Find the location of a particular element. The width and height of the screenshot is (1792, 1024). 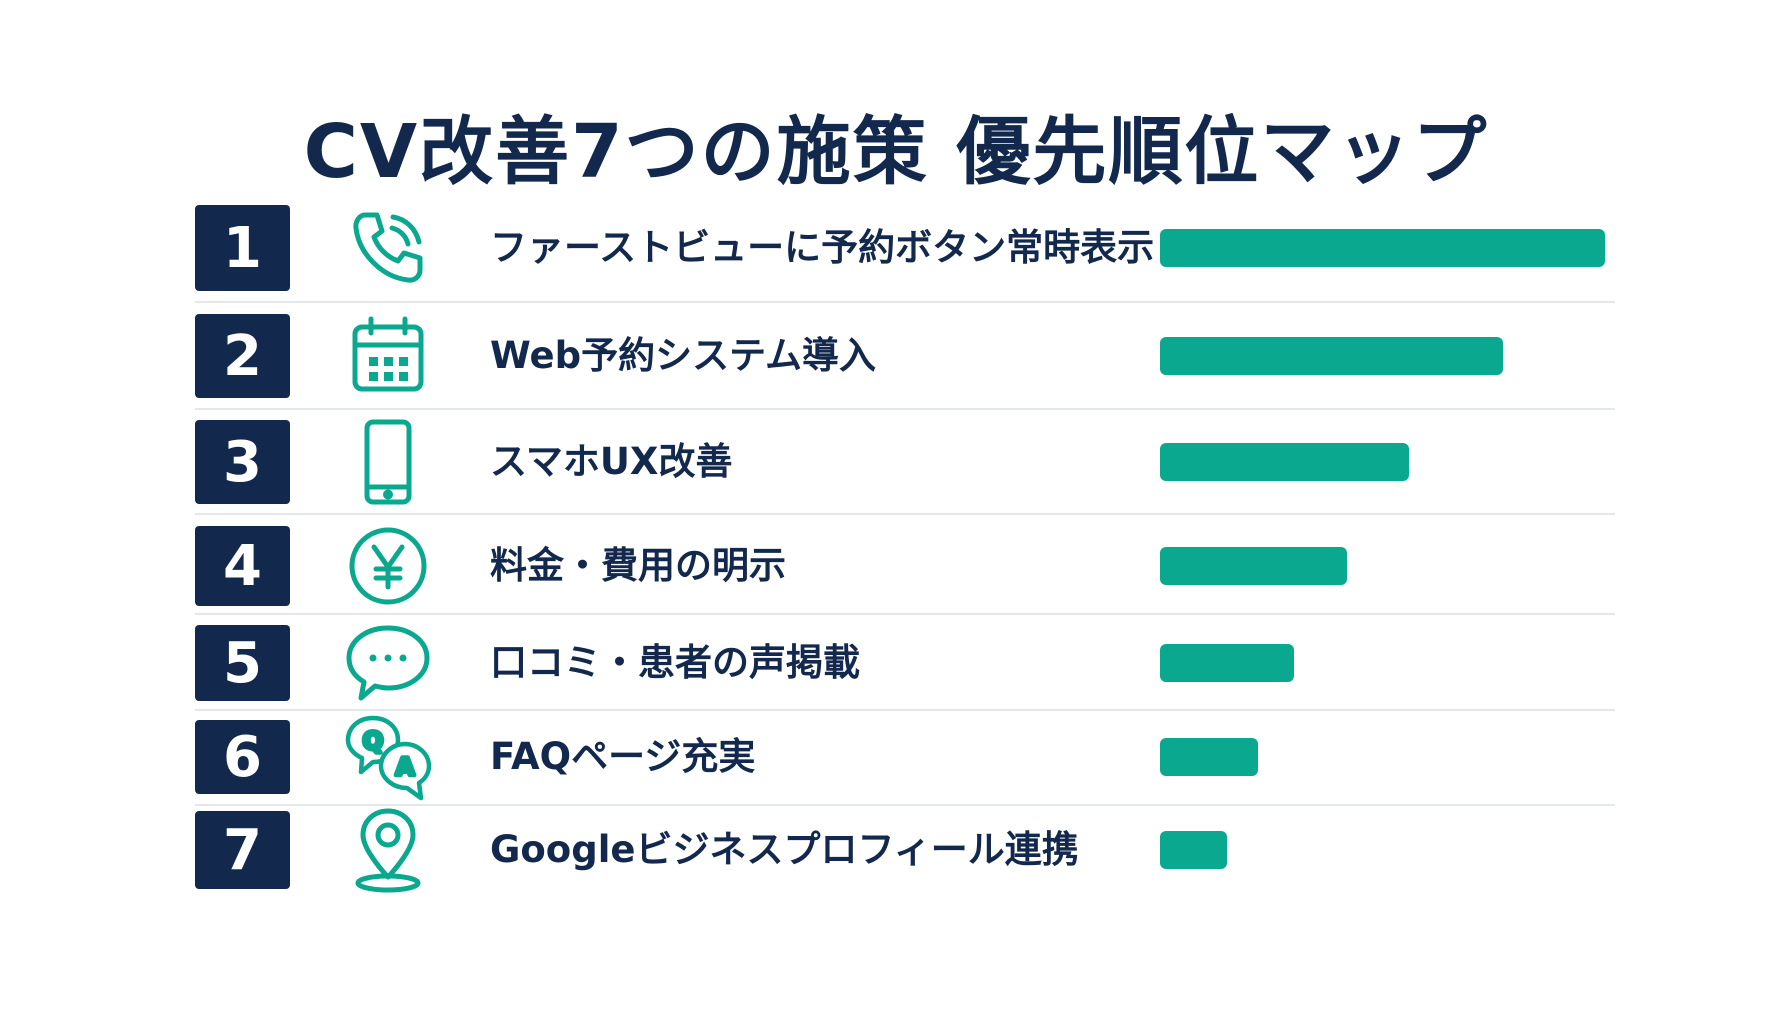

calendar-icon is located at coordinates (388, 356).